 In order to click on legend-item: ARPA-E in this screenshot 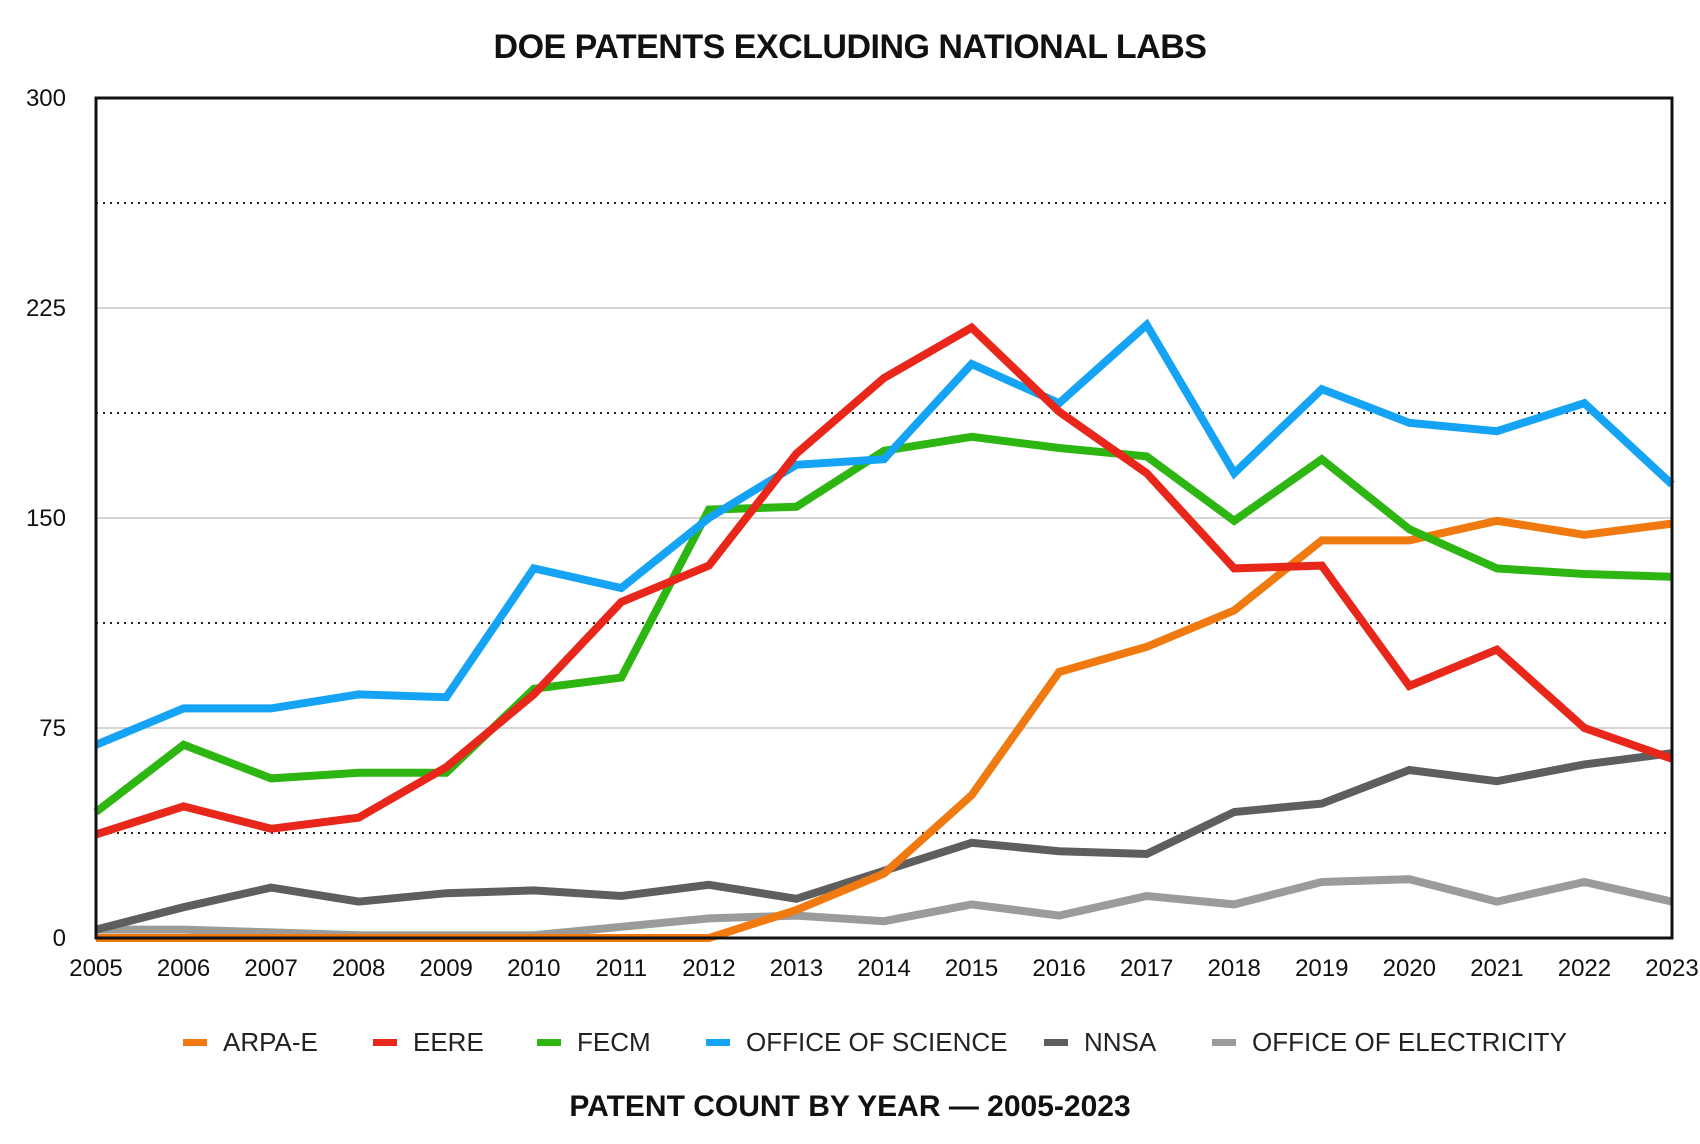, I will do `click(250, 1042)`.